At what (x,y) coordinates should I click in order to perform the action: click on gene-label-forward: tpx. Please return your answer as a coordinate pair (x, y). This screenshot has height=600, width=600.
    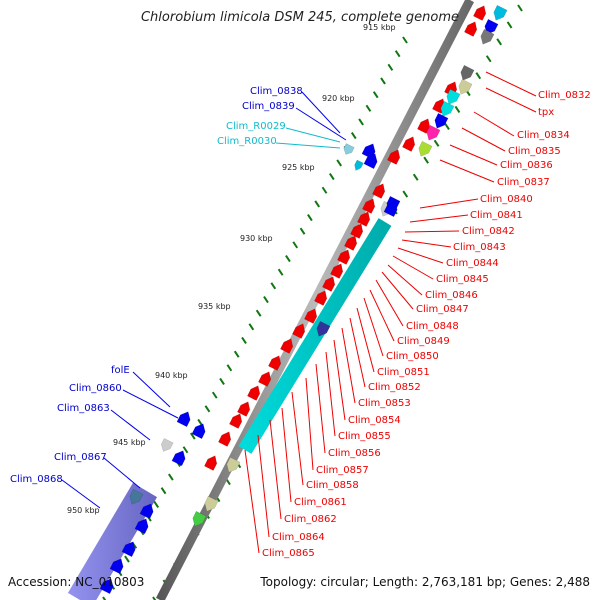
    Looking at the image, I should click on (546, 112).